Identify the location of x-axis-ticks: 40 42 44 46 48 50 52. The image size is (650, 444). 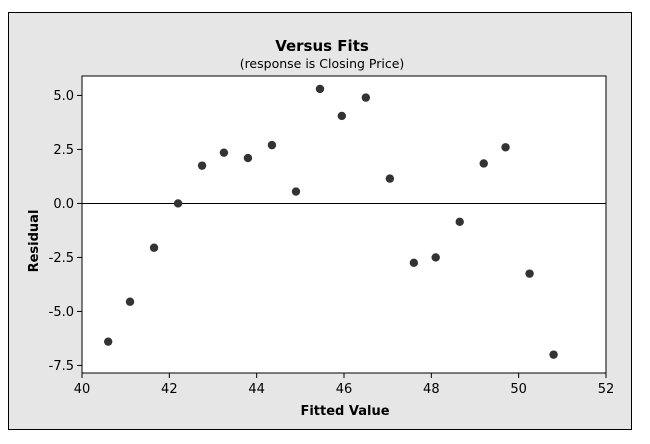
(344, 385).